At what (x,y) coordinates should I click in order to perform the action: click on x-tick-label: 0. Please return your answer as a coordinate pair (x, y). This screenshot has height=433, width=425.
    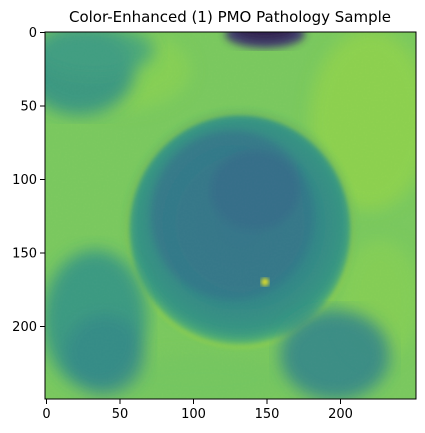
    Looking at the image, I should click on (46, 414).